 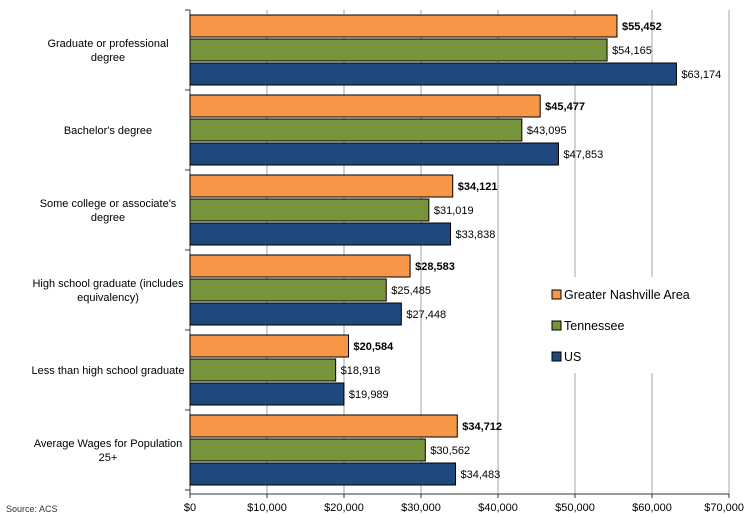 What do you see at coordinates (108, 211) in the screenshot?
I see `category-label: Some college or associate's degree` at bounding box center [108, 211].